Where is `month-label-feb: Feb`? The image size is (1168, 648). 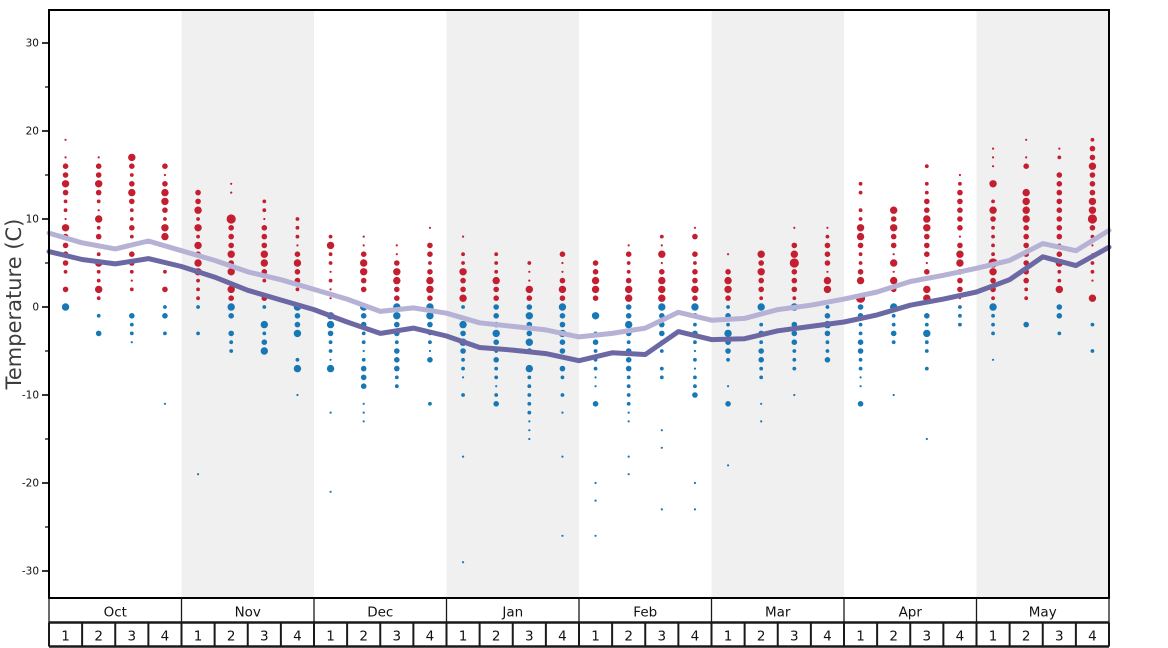
month-label-feb: Feb is located at coordinates (645, 613).